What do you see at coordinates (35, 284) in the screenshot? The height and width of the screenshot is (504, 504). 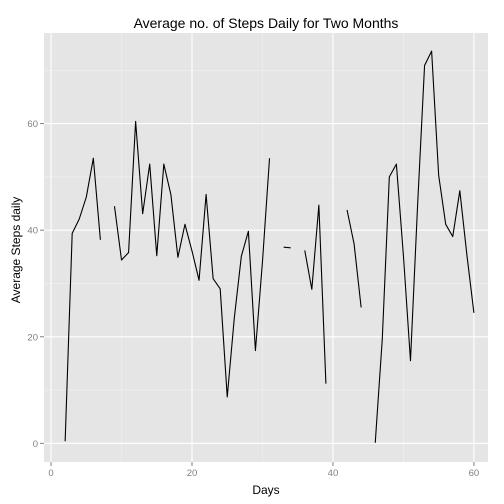 I see `y-axis: 0 20 40 60` at bounding box center [35, 284].